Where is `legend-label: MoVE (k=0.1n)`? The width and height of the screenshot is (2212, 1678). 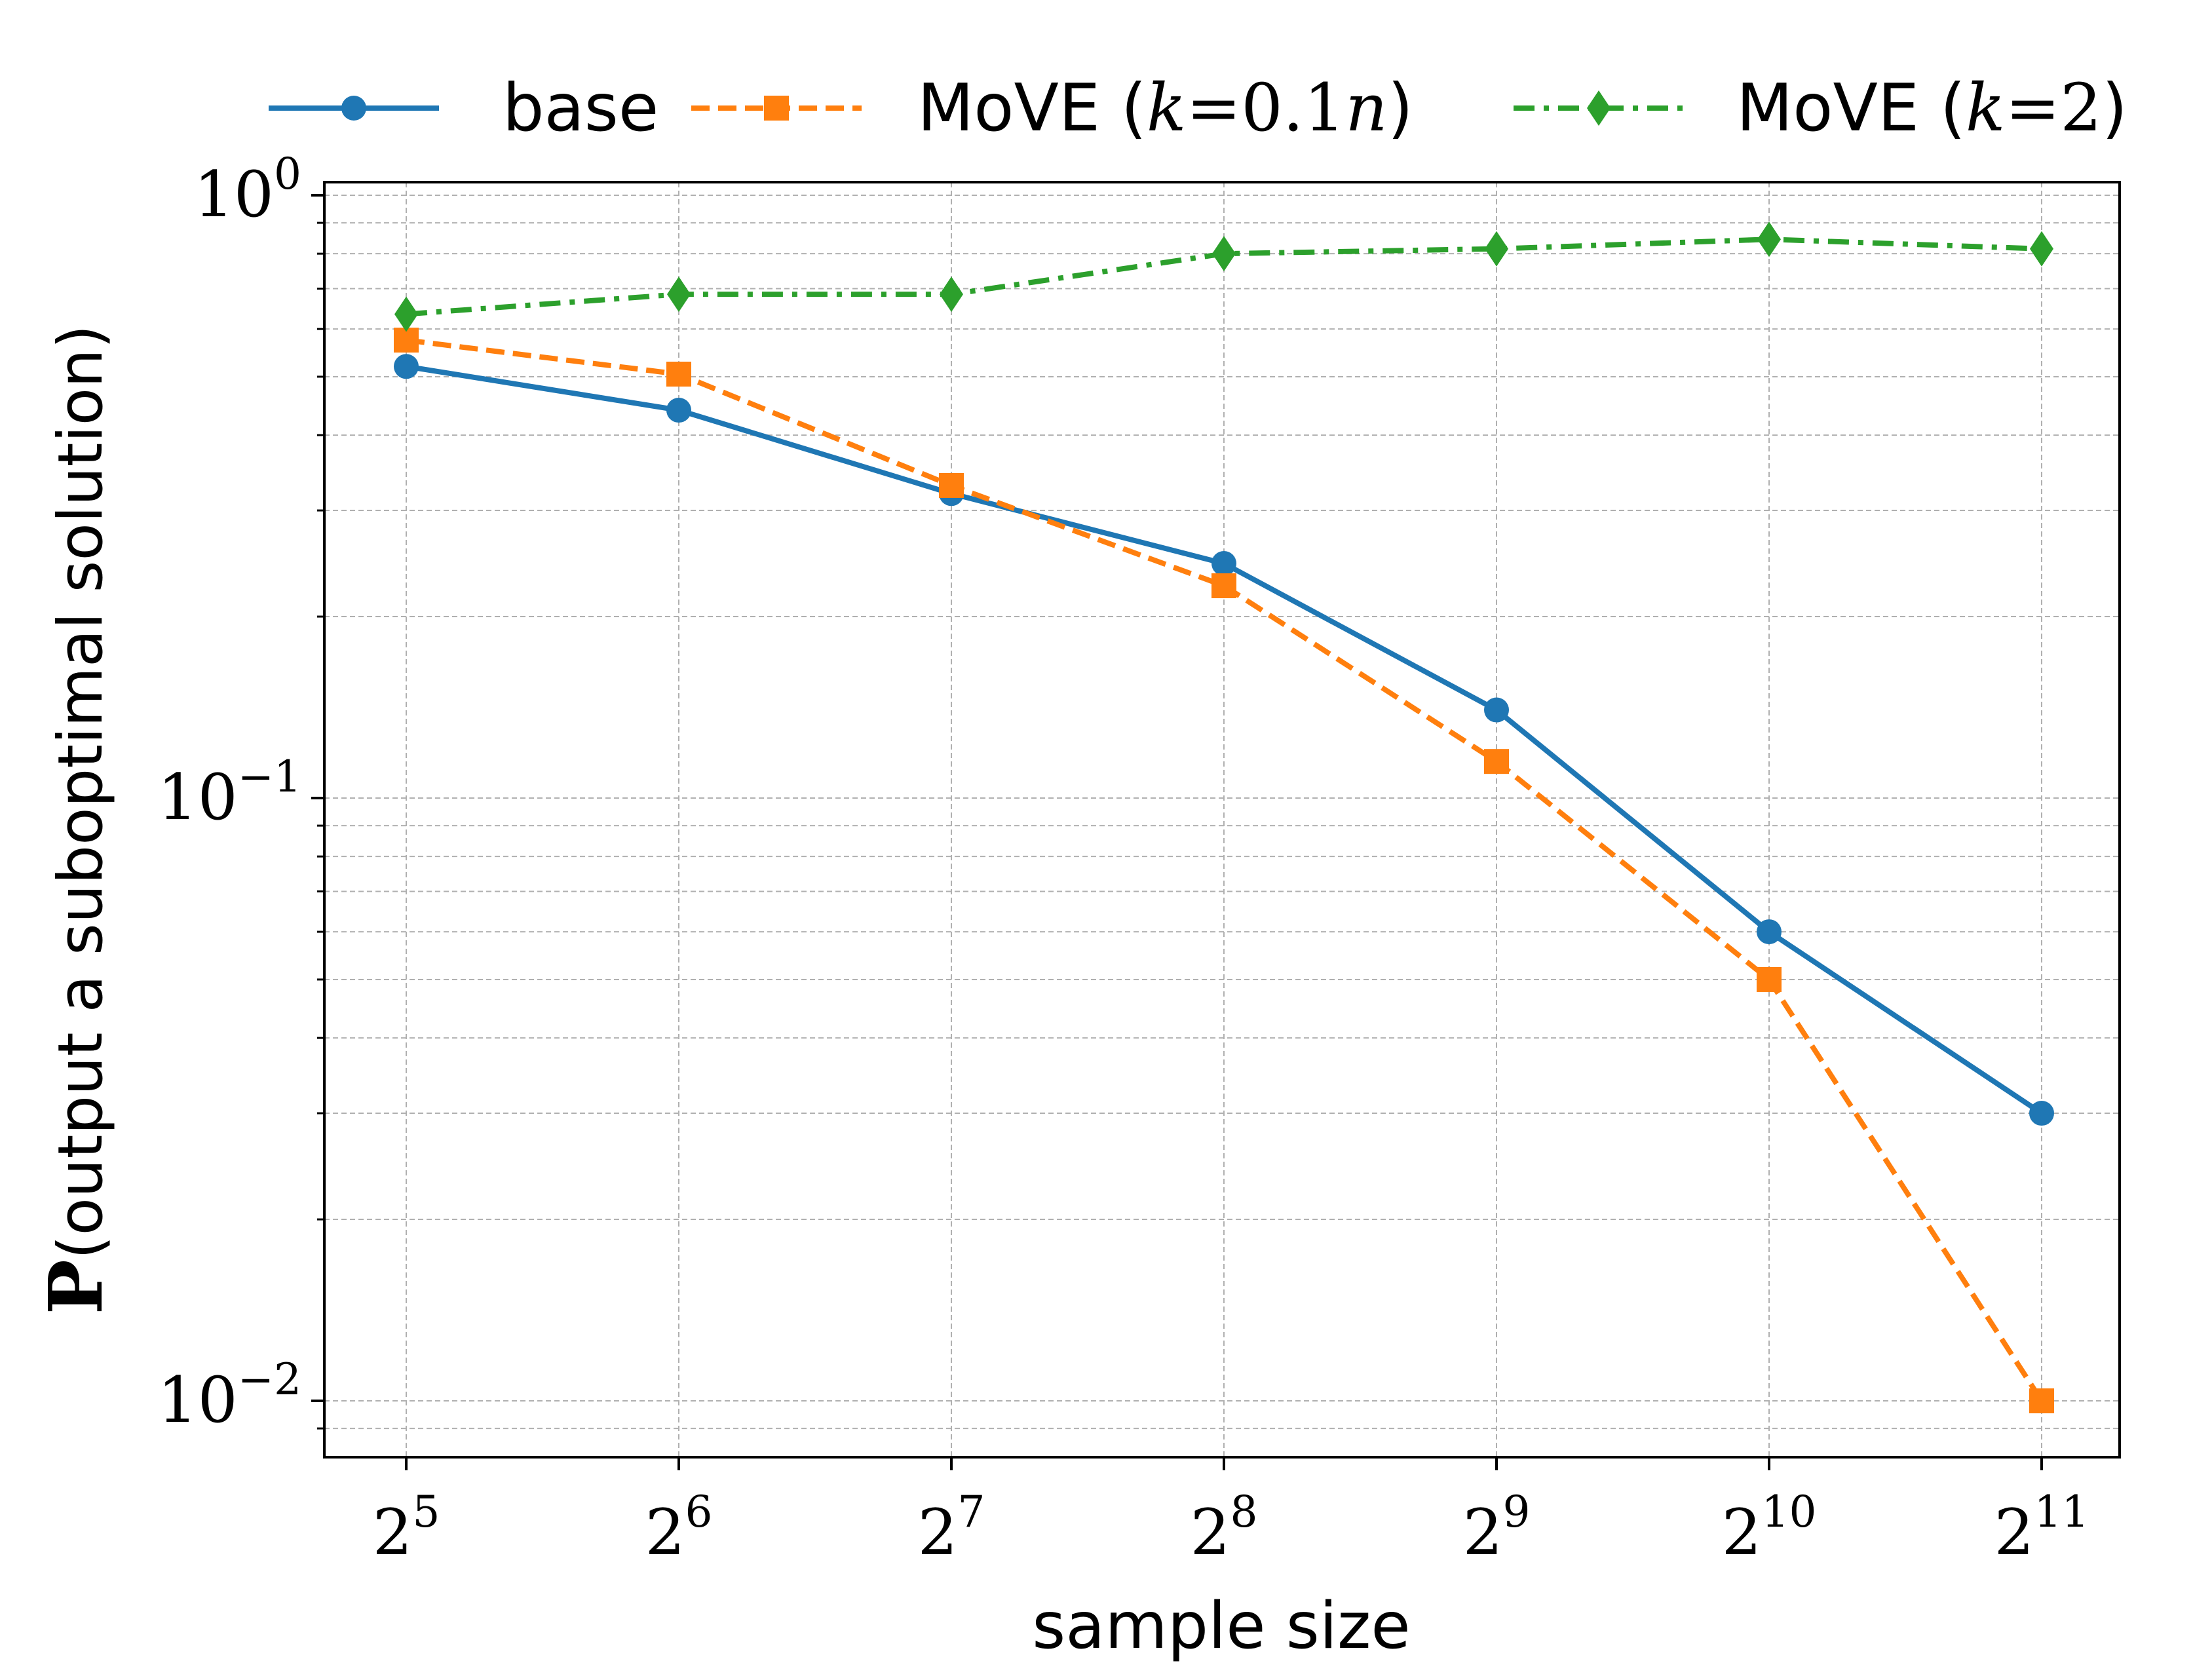
legend-label: MoVE (k=0.1n) is located at coordinates (1165, 107).